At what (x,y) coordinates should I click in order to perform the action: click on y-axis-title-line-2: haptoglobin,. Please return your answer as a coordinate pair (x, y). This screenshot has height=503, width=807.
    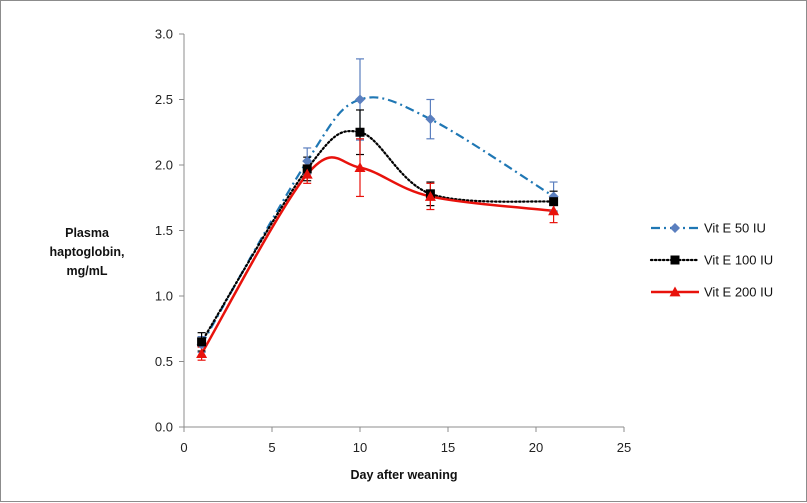
    Looking at the image, I should click on (87, 252).